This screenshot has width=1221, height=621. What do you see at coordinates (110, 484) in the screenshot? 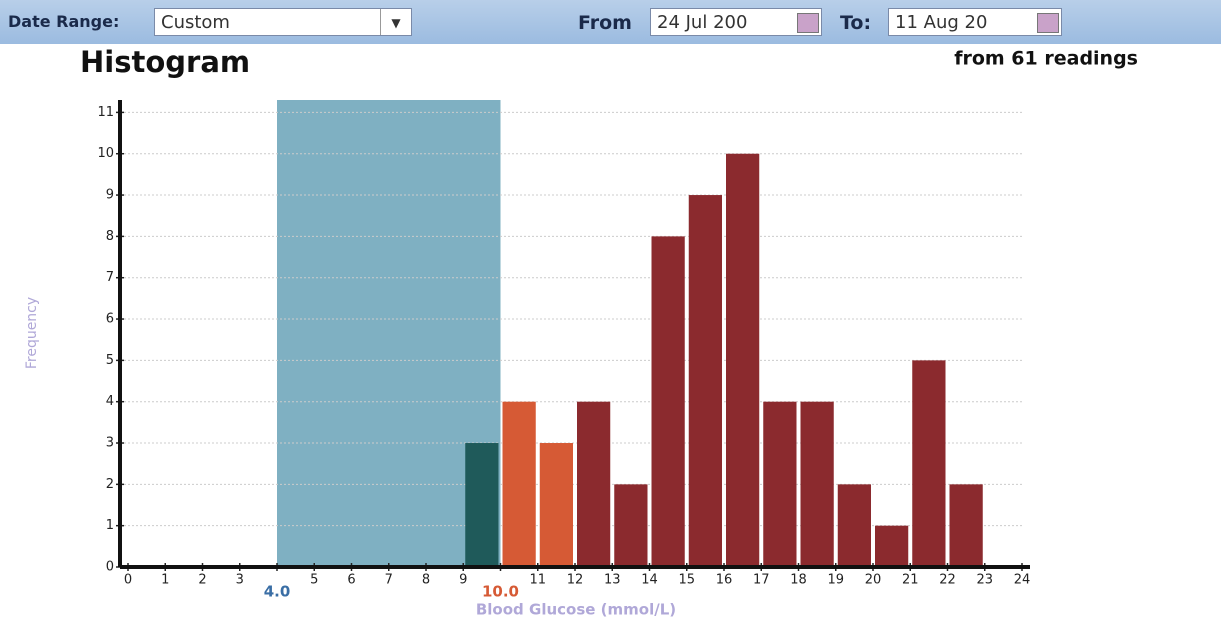
I see `y-tick-label: 2` at bounding box center [110, 484].